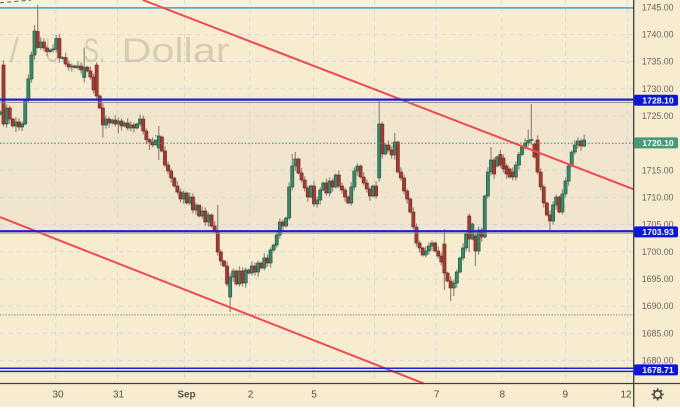 This screenshot has width=680, height=412. Describe the element at coordinates (119, 394) in the screenshot. I see `svg-text: 31` at that location.